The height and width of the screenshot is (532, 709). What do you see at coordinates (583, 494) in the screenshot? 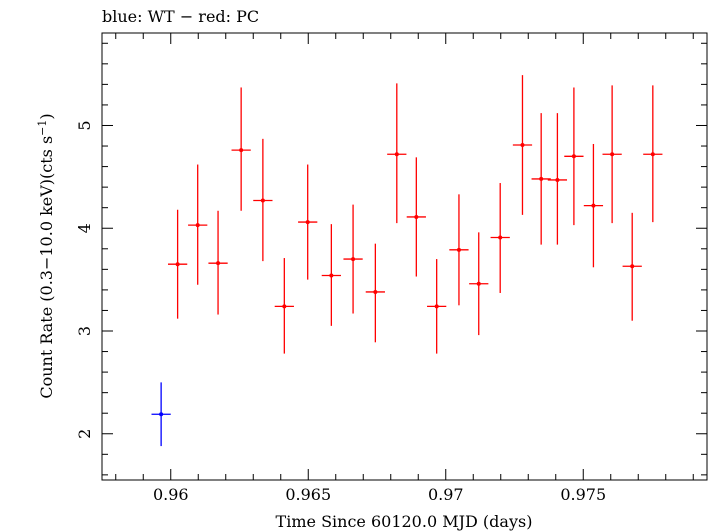
I see `x-tick-label: 0.975` at bounding box center [583, 494].